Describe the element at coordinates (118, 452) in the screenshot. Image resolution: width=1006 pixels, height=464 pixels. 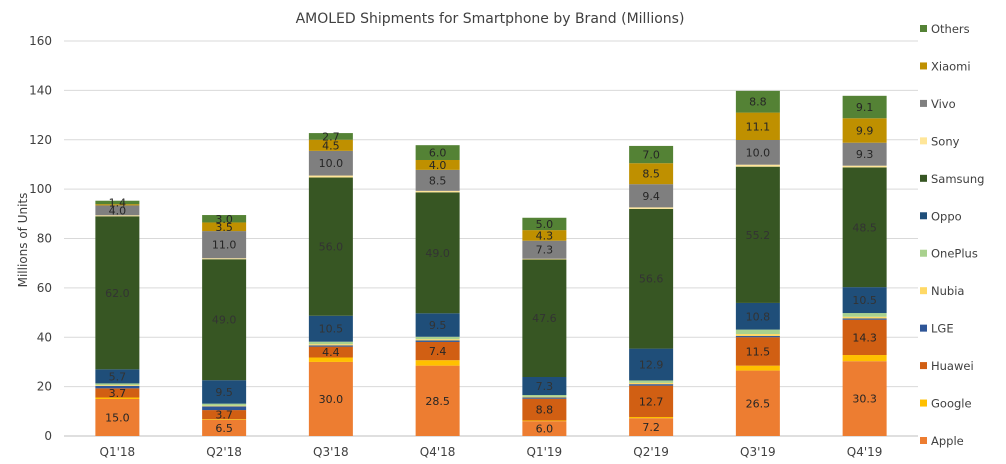
I see `x-tick-label: Q1'18` at that location.